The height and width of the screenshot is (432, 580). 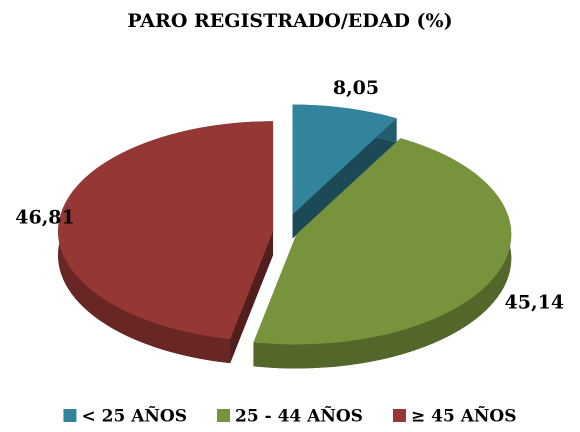 What do you see at coordinates (45, 217) in the screenshot?
I see `data-label: 46,81` at bounding box center [45, 217].